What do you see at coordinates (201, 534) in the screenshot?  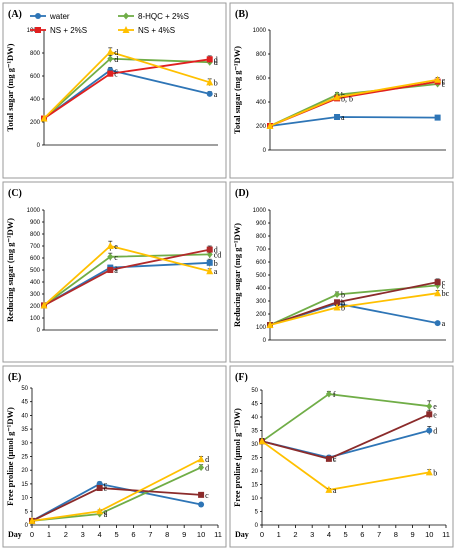 I see `x-tick-label: 10` at bounding box center [201, 534].